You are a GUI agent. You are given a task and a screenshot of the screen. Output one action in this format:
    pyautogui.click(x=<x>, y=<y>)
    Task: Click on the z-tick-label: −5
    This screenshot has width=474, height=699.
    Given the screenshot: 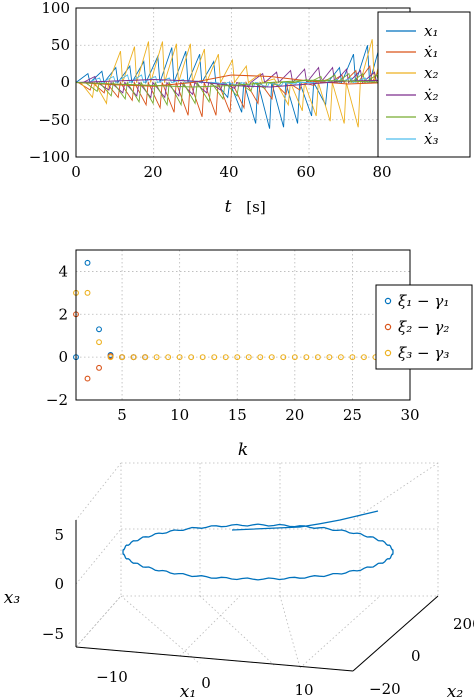 What is the action you would take?
    pyautogui.click(x=53, y=634)
    